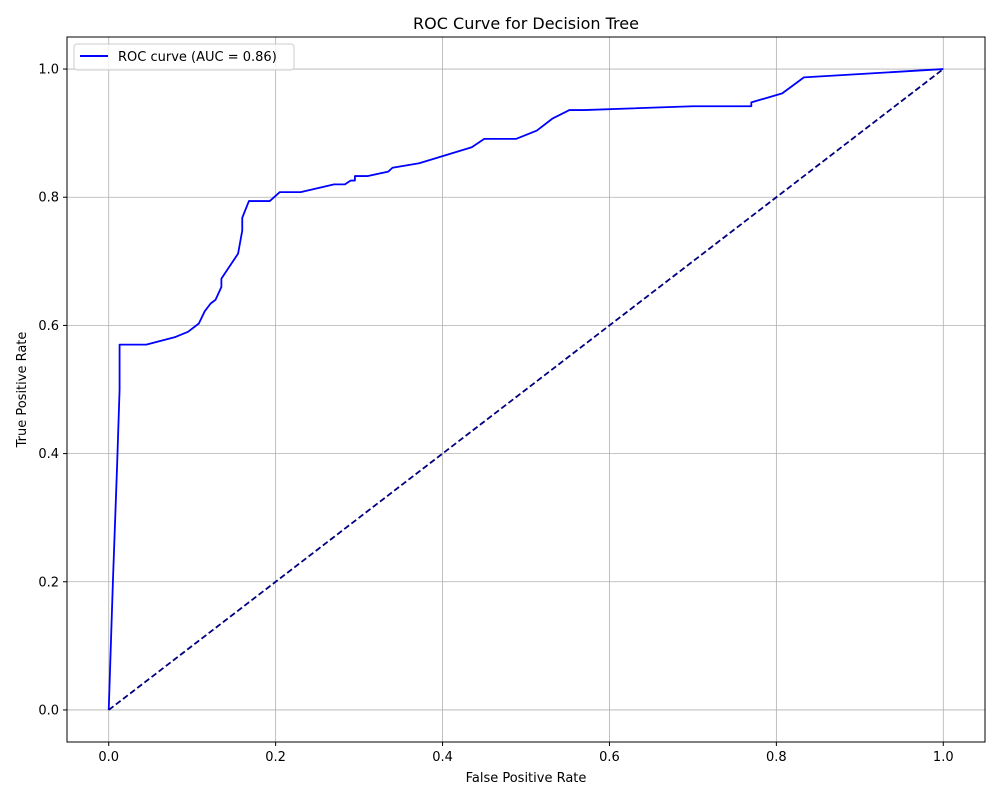 The height and width of the screenshot is (800, 1000). I want to click on y-axis-label: True Positive Rate, so click(22, 390).